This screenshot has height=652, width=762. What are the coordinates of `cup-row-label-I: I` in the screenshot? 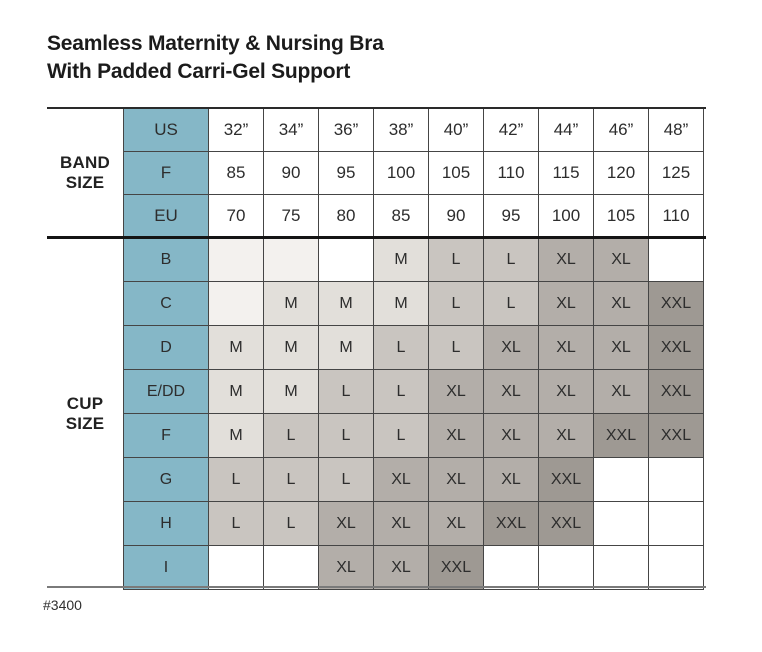 It's located at (166, 567).